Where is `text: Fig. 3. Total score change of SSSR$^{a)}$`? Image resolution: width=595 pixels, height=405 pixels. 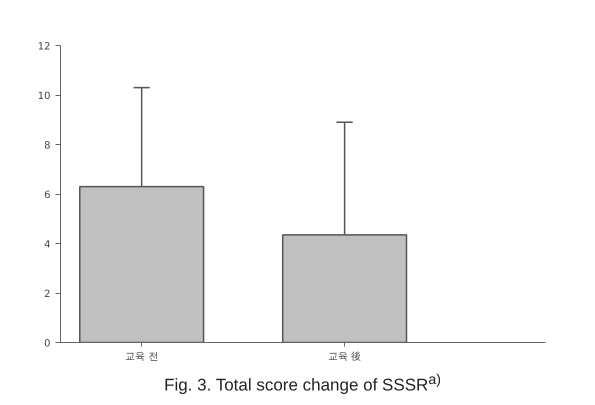 text: Fig. 3. Total score change of SSSR$^{a)}$ is located at coordinates (302, 384).